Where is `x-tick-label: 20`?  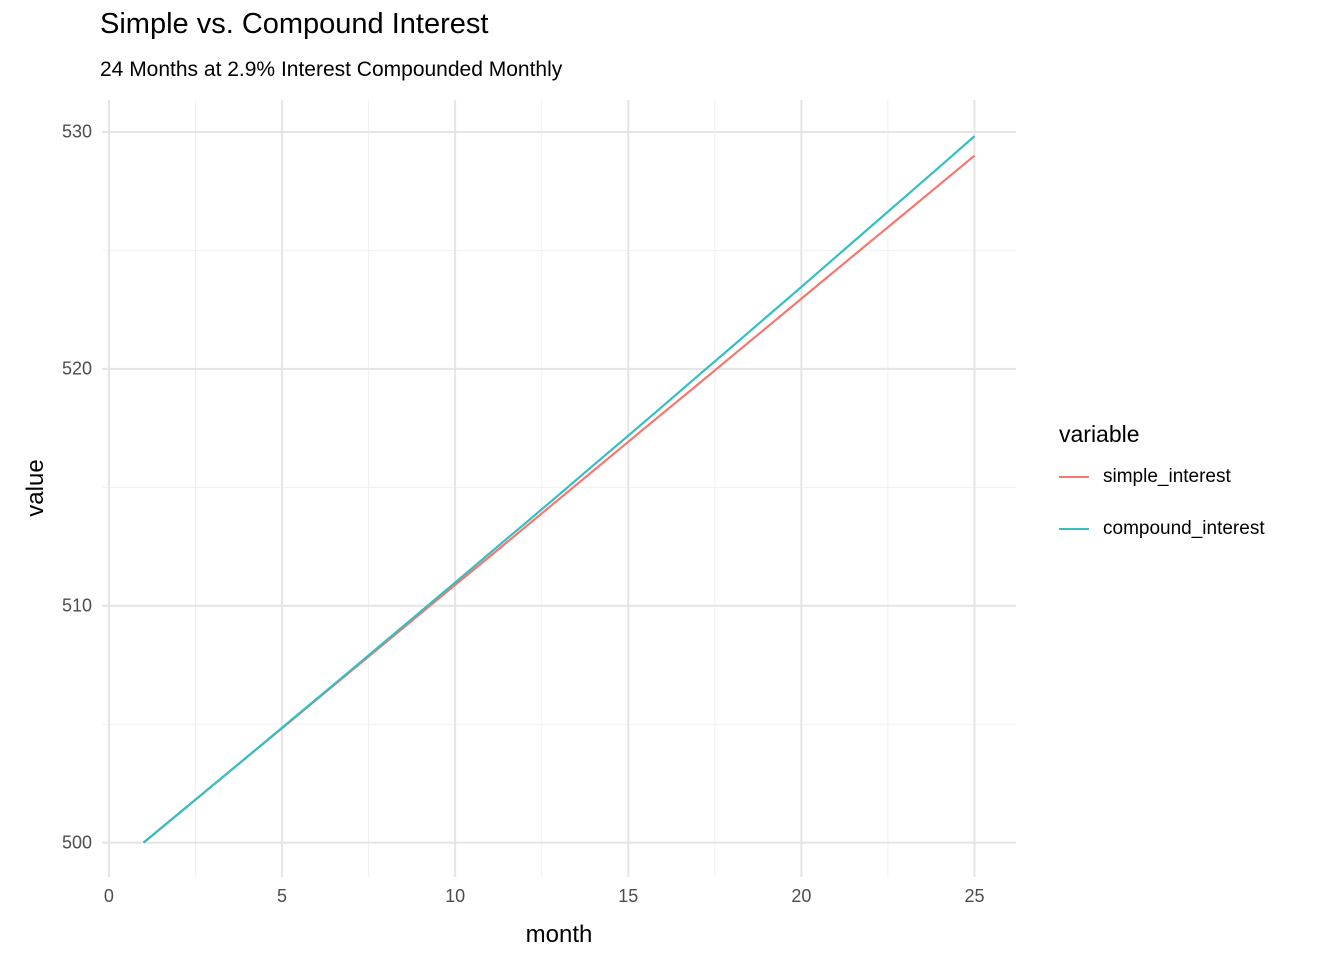 x-tick-label: 20 is located at coordinates (801, 896).